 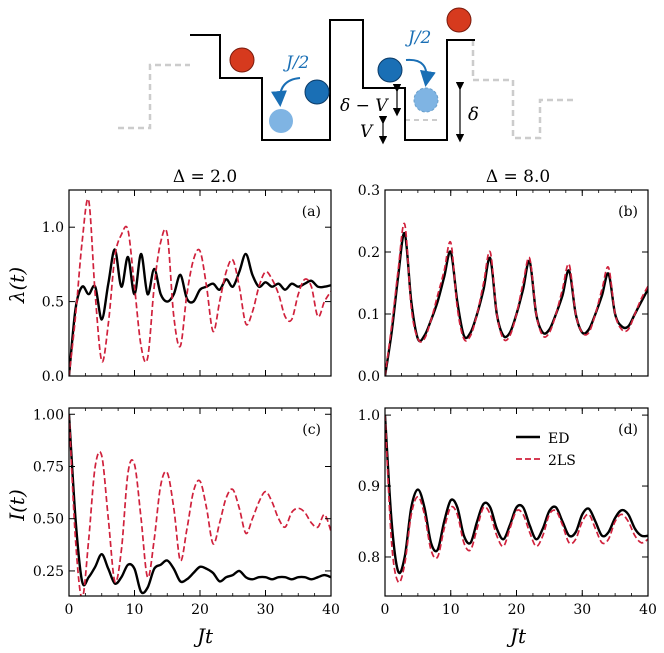 What do you see at coordinates (369, 487) in the screenshot?
I see `y-tick-label: 0.9` at bounding box center [369, 487].